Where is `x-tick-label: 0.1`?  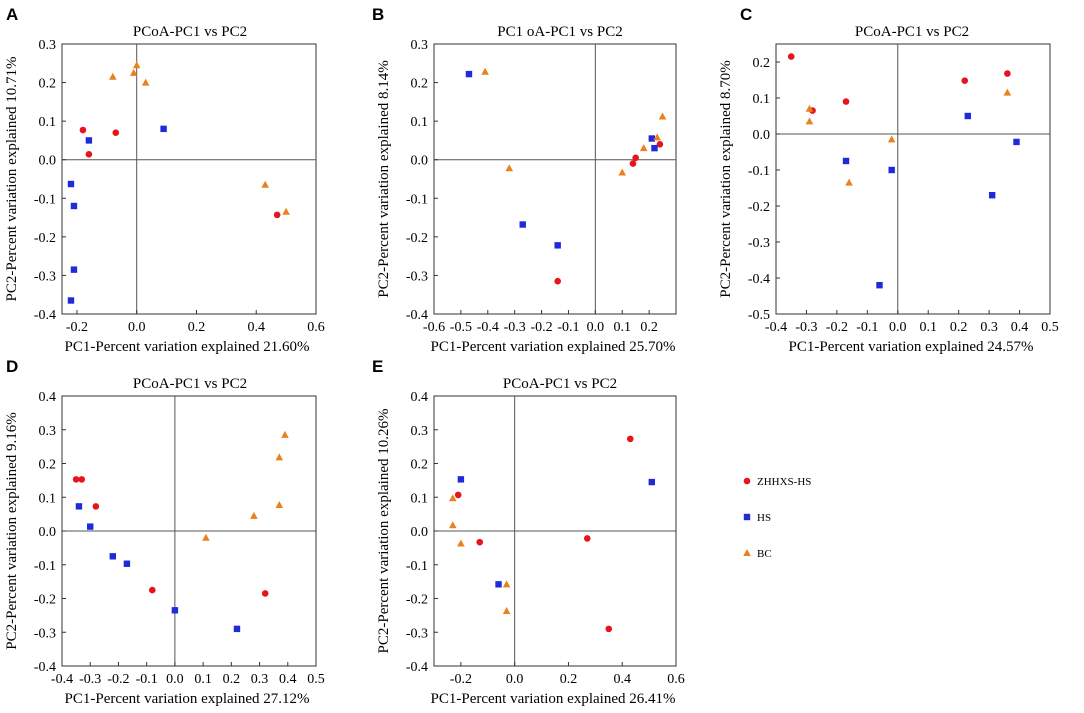 x-tick-label: 0.1 is located at coordinates (622, 327).